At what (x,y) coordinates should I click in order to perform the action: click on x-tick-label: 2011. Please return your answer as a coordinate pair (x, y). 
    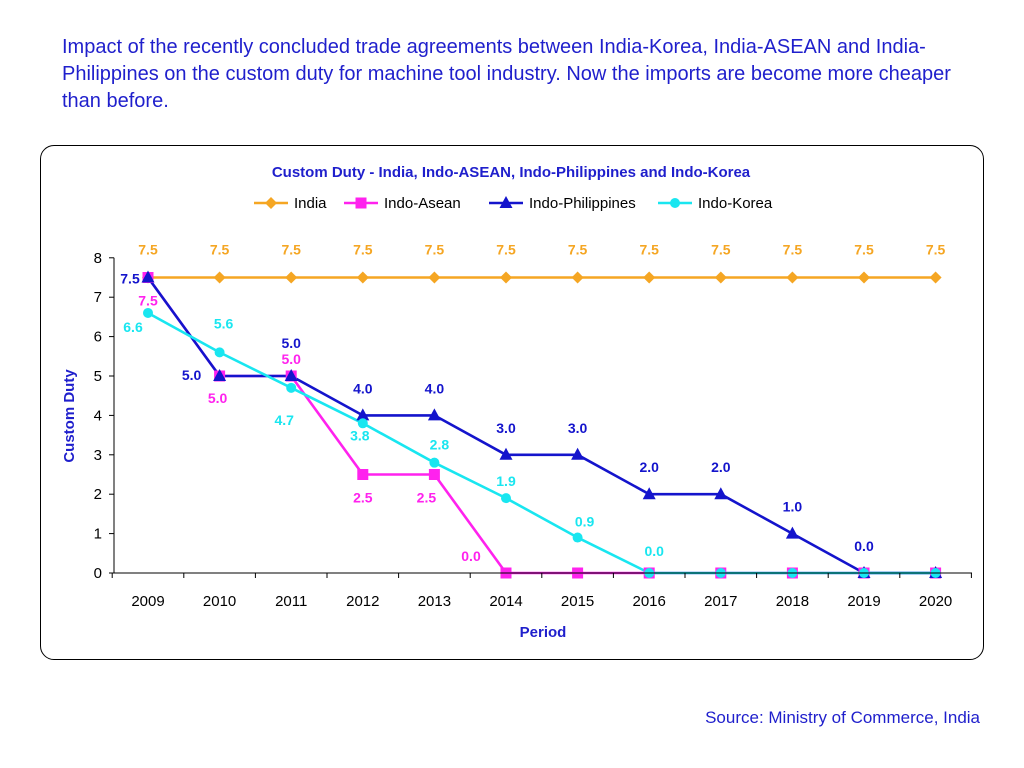
    Looking at the image, I should click on (291, 601).